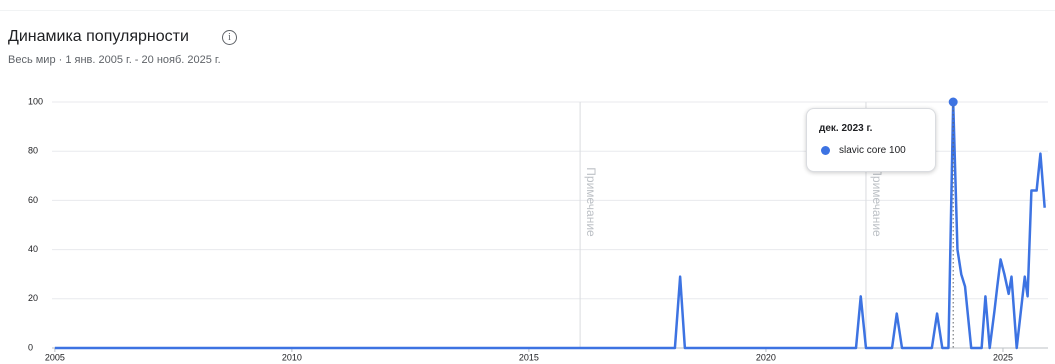  What do you see at coordinates (953, 102) in the screenshot?
I see `highlight-point` at bounding box center [953, 102].